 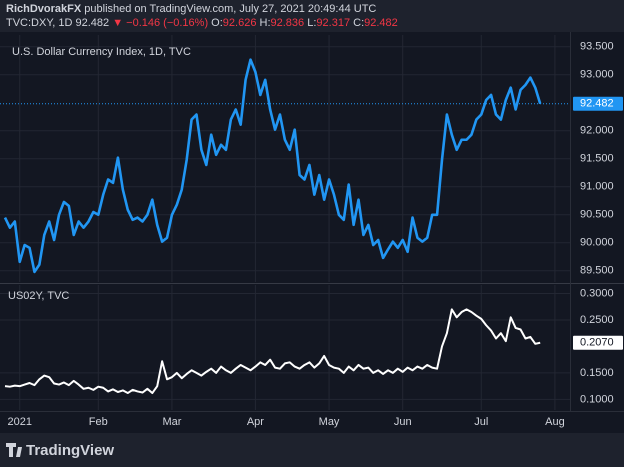 I want to click on y-tick-label: 89.500, so click(x=597, y=271).